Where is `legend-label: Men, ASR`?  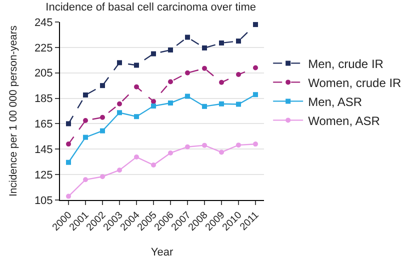 legend-label: Men, ASR is located at coordinates (335, 101).